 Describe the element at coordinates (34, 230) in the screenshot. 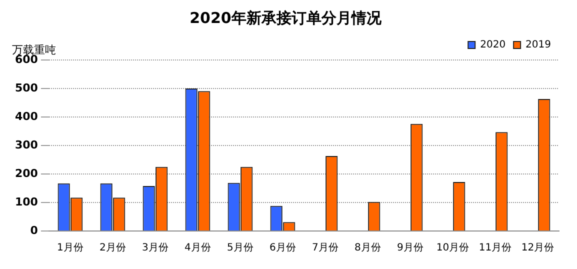

I see `y-tick-label: 0` at that location.